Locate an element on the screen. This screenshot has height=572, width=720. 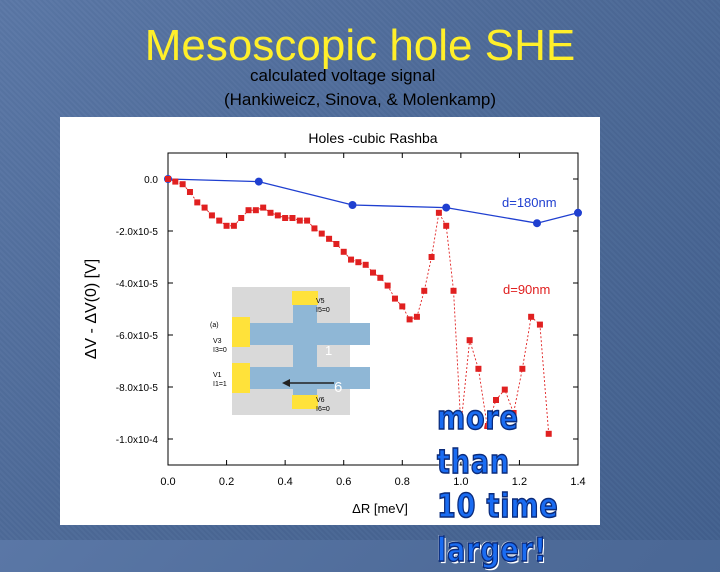
series-label-90nm: d=90nm is located at coordinates (526, 289).